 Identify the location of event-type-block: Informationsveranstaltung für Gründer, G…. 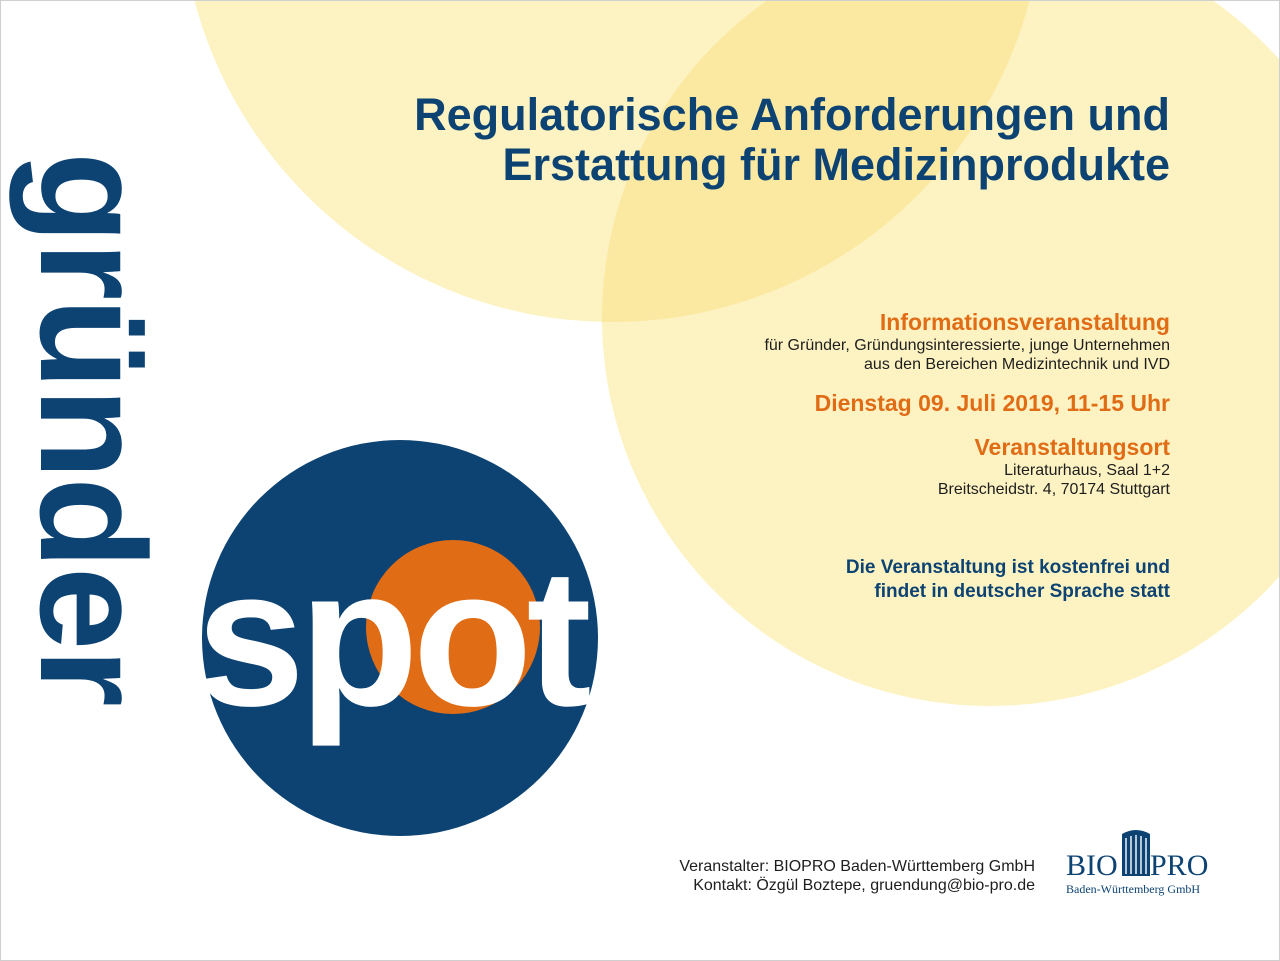
(967, 341).